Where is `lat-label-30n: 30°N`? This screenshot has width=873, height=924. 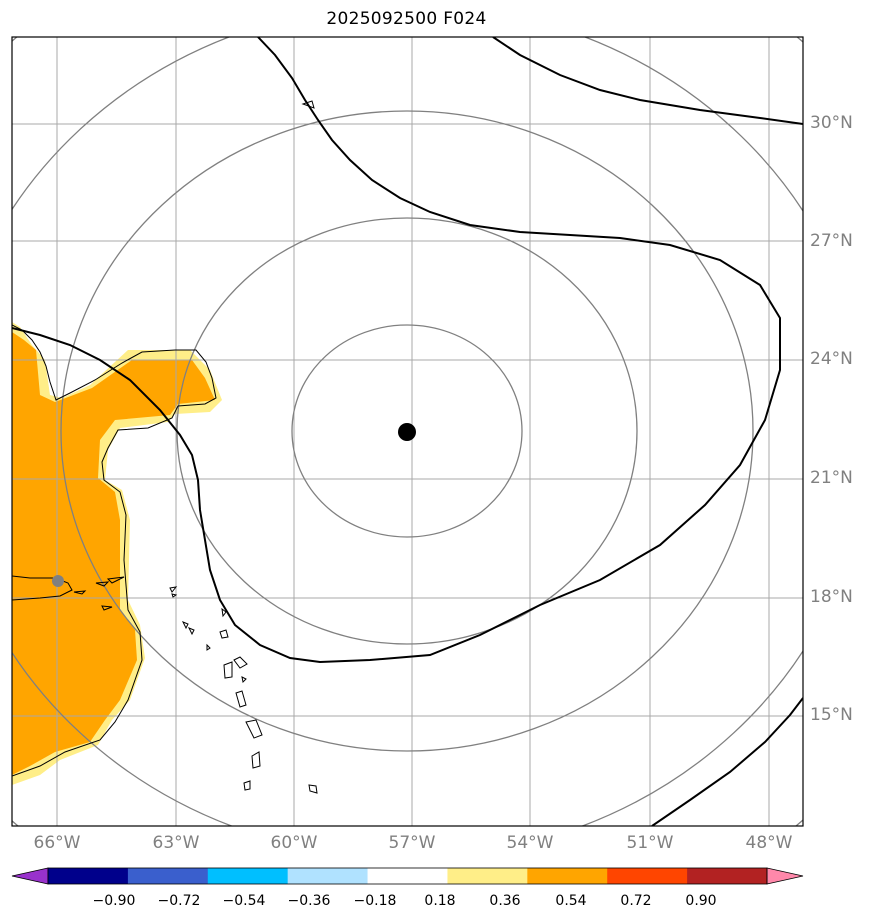 lat-label-30n: 30°N is located at coordinates (831, 123).